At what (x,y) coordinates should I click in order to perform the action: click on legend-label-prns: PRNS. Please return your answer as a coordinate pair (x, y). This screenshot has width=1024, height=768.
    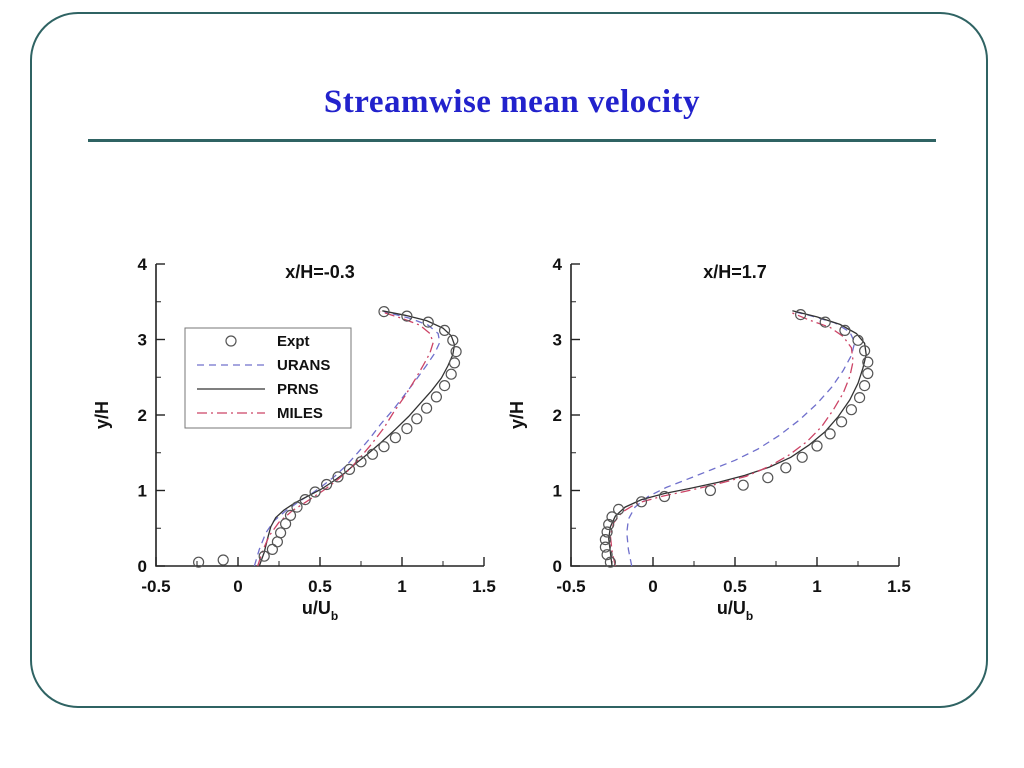
    Looking at the image, I should click on (298, 389).